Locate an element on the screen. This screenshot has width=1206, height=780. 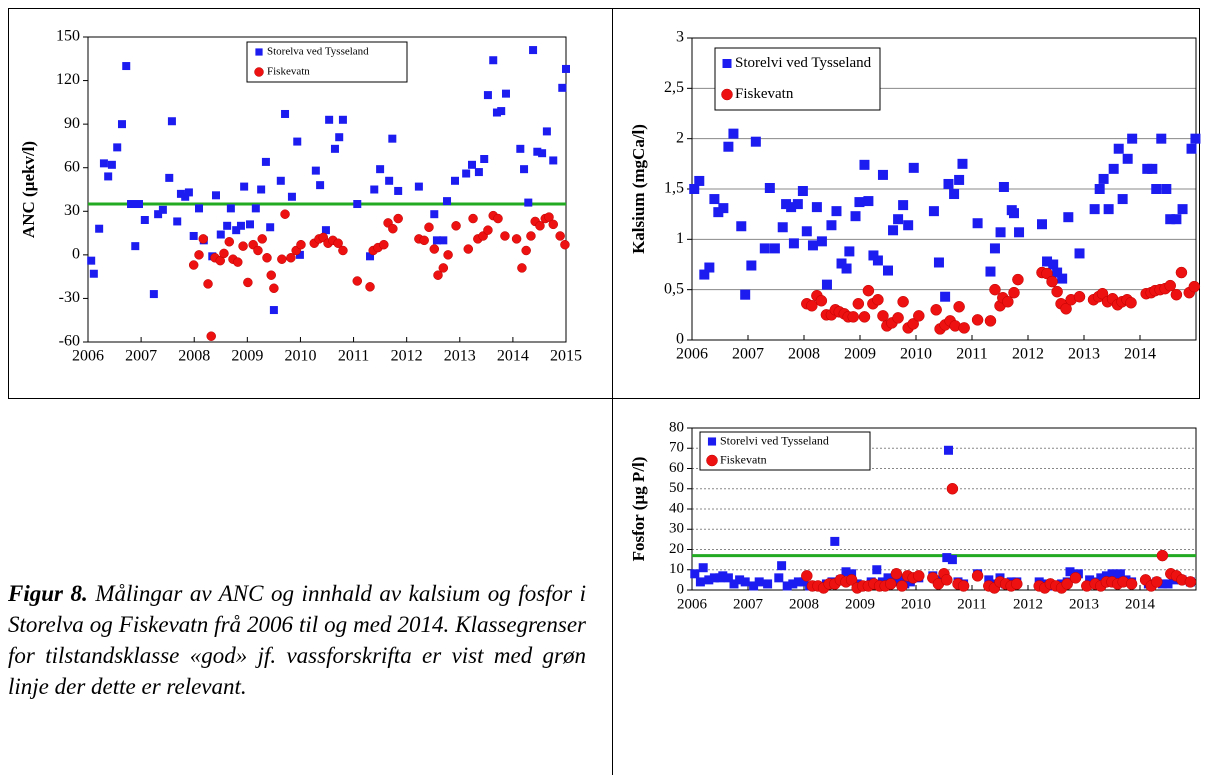
y-tick-label: 3 is located at coordinates (680, 37).